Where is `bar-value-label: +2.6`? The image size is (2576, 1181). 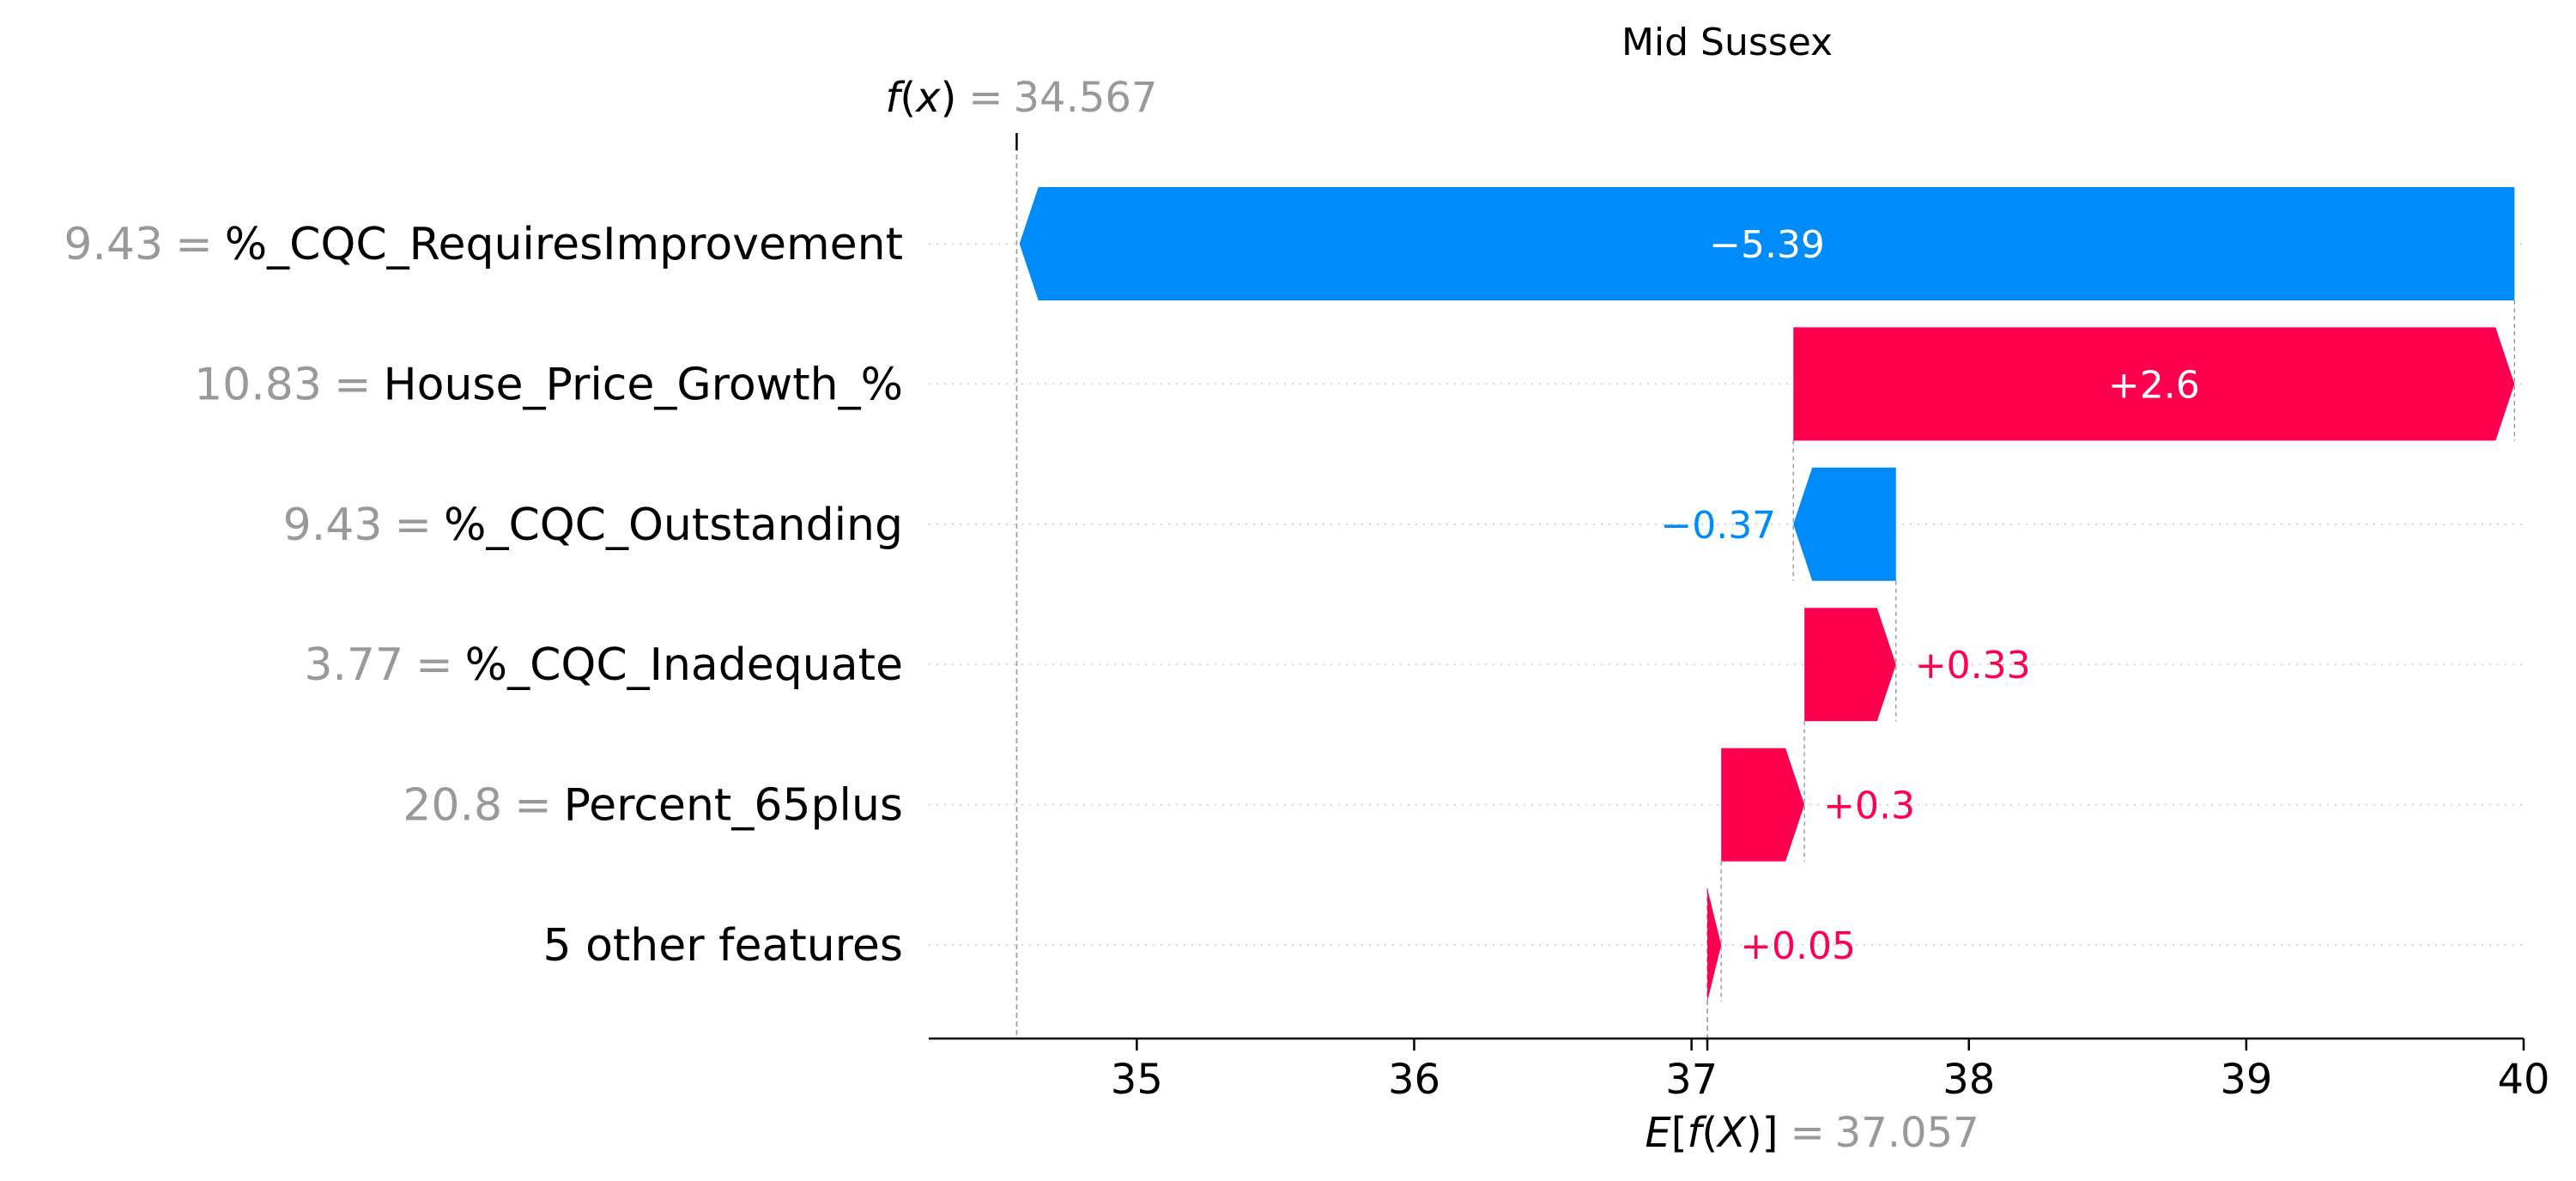
bar-value-label: +2.6 is located at coordinates (2154, 385).